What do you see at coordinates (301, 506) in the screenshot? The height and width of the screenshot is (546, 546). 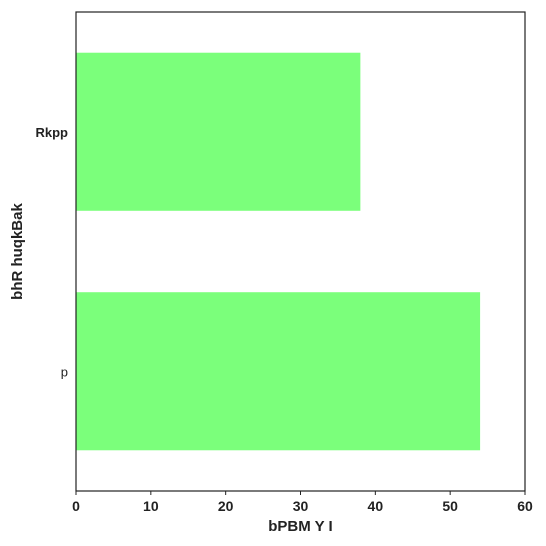 I see `x-tick-label-30: 30` at bounding box center [301, 506].